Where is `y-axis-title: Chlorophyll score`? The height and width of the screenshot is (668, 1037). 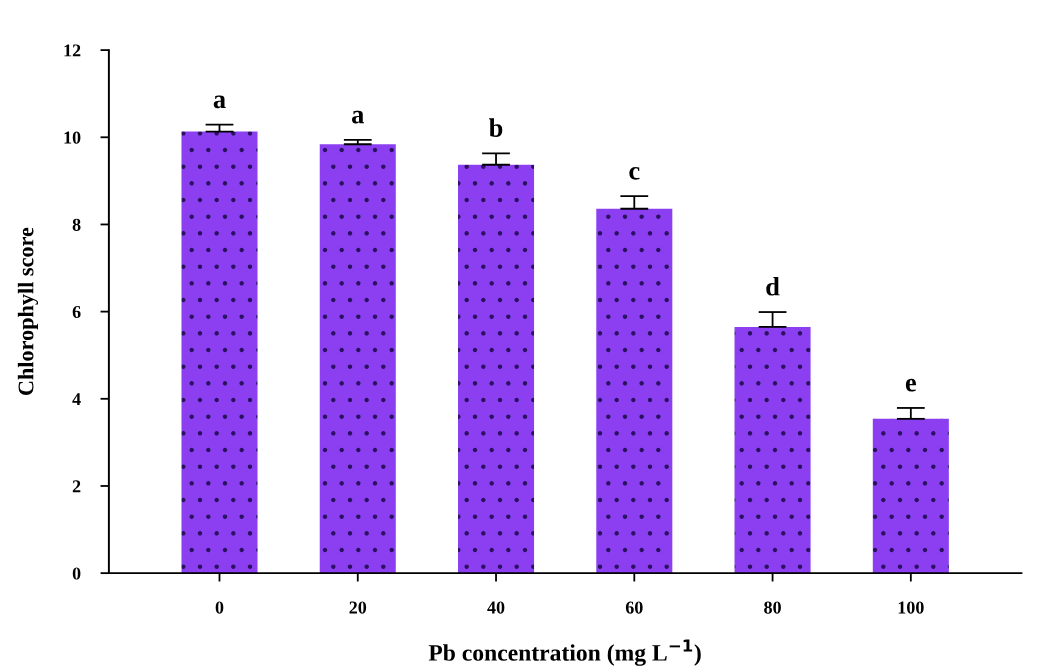 y-axis-title: Chlorophyll score is located at coordinates (28, 311).